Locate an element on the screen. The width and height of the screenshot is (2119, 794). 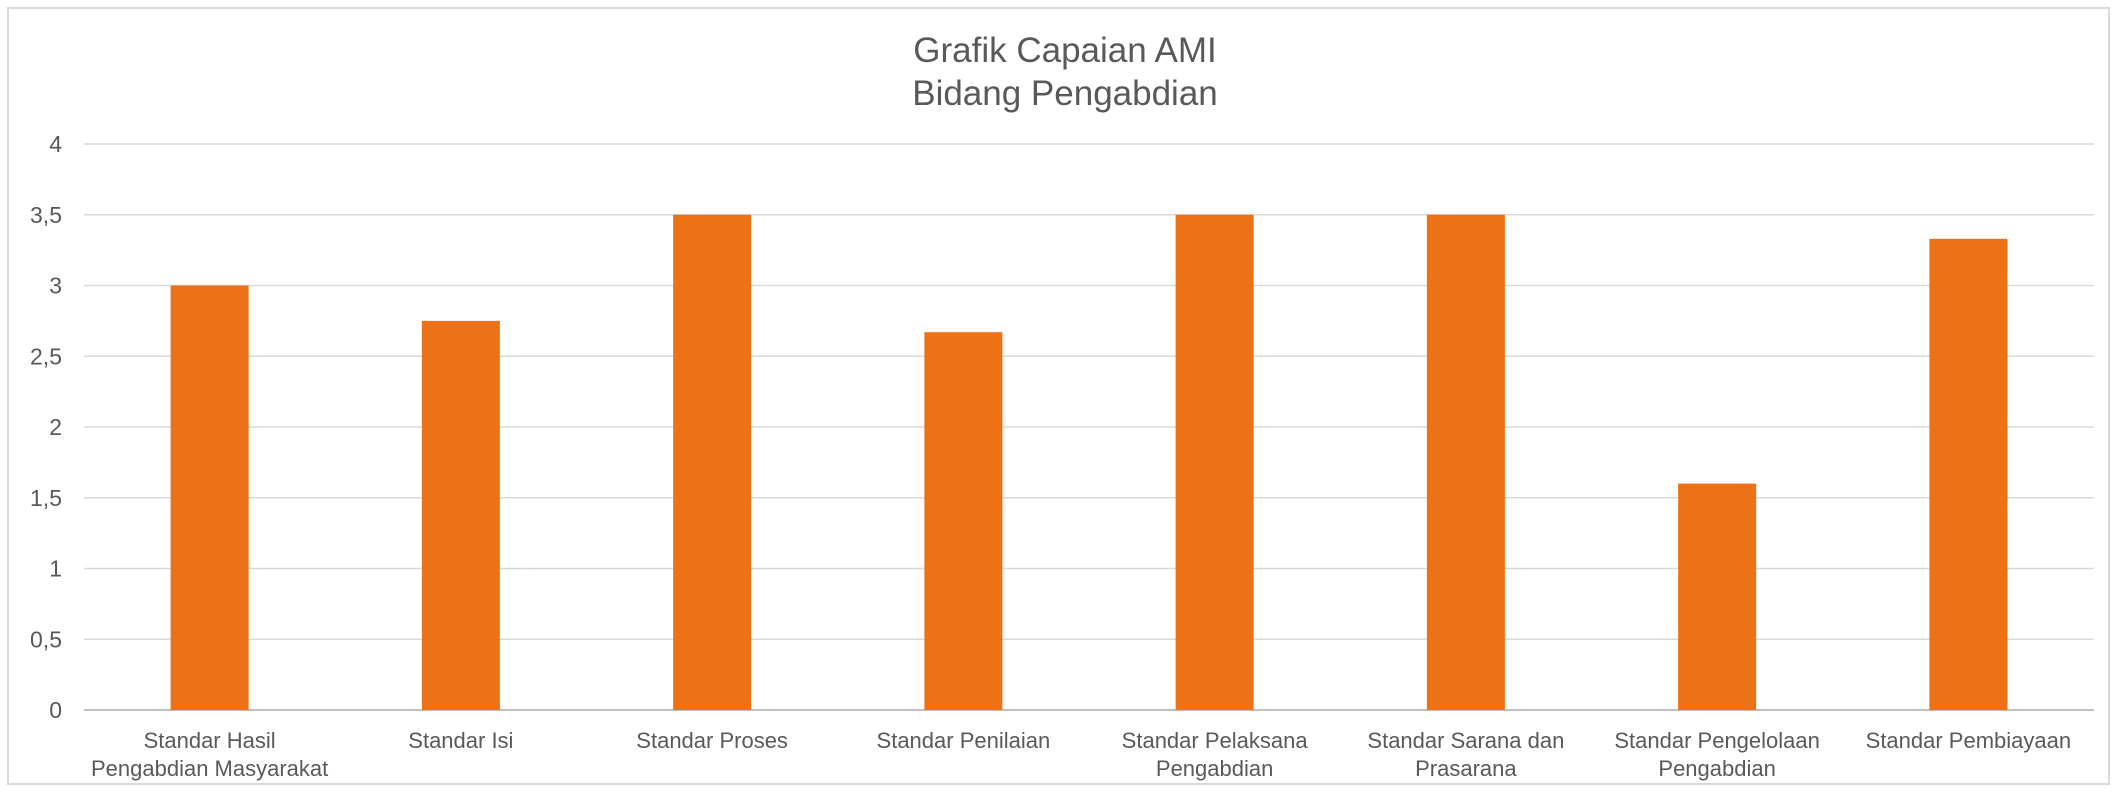
chart-title-line-2: Bidang Pengabdian is located at coordinates (1065, 93).